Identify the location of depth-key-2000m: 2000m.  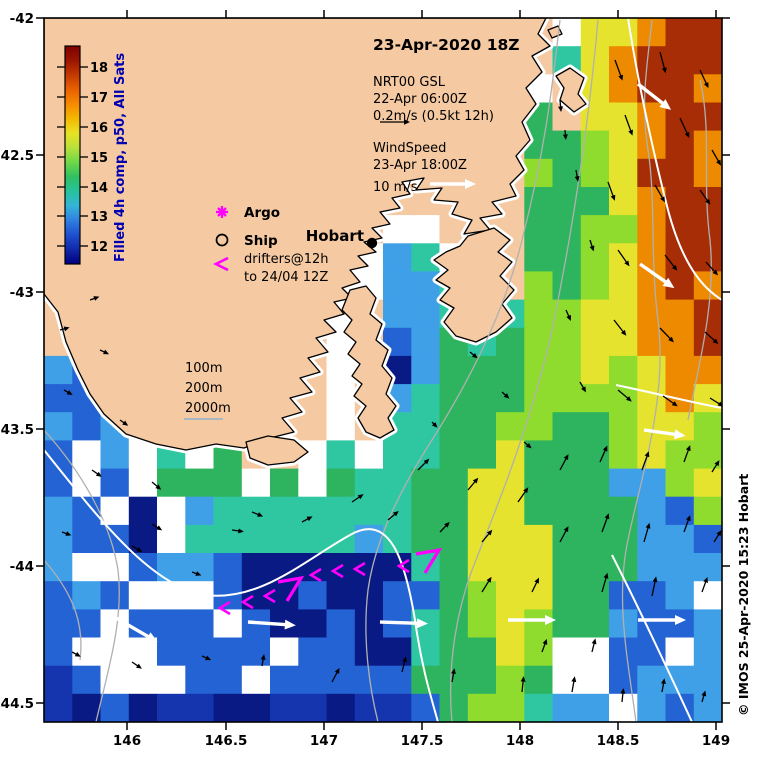
(208, 408).